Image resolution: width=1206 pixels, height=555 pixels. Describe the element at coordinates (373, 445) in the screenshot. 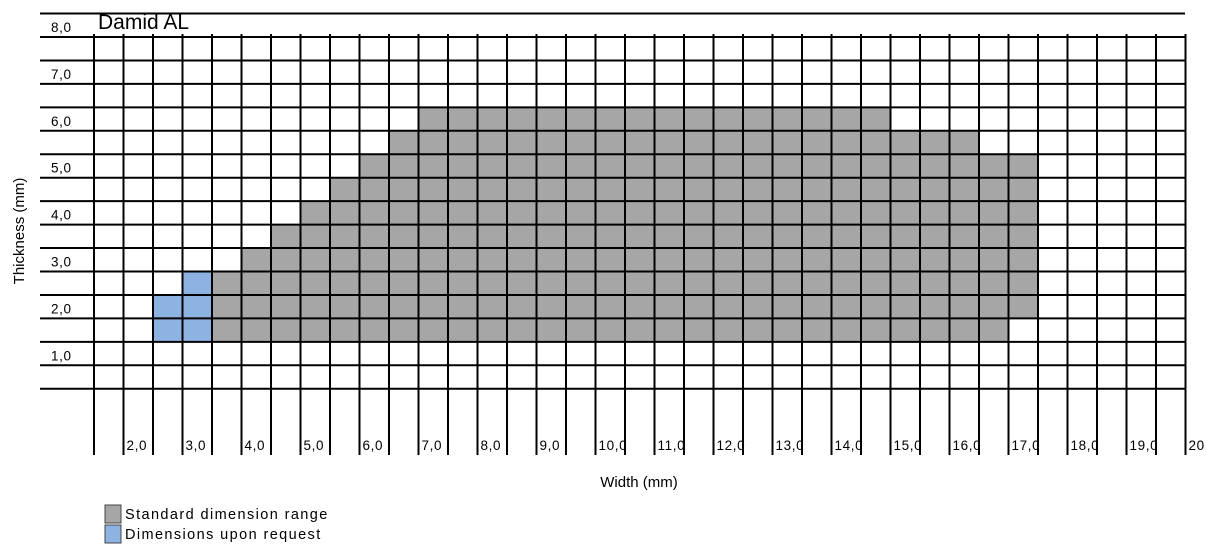

I see `x-tick-label: 6,0` at that location.